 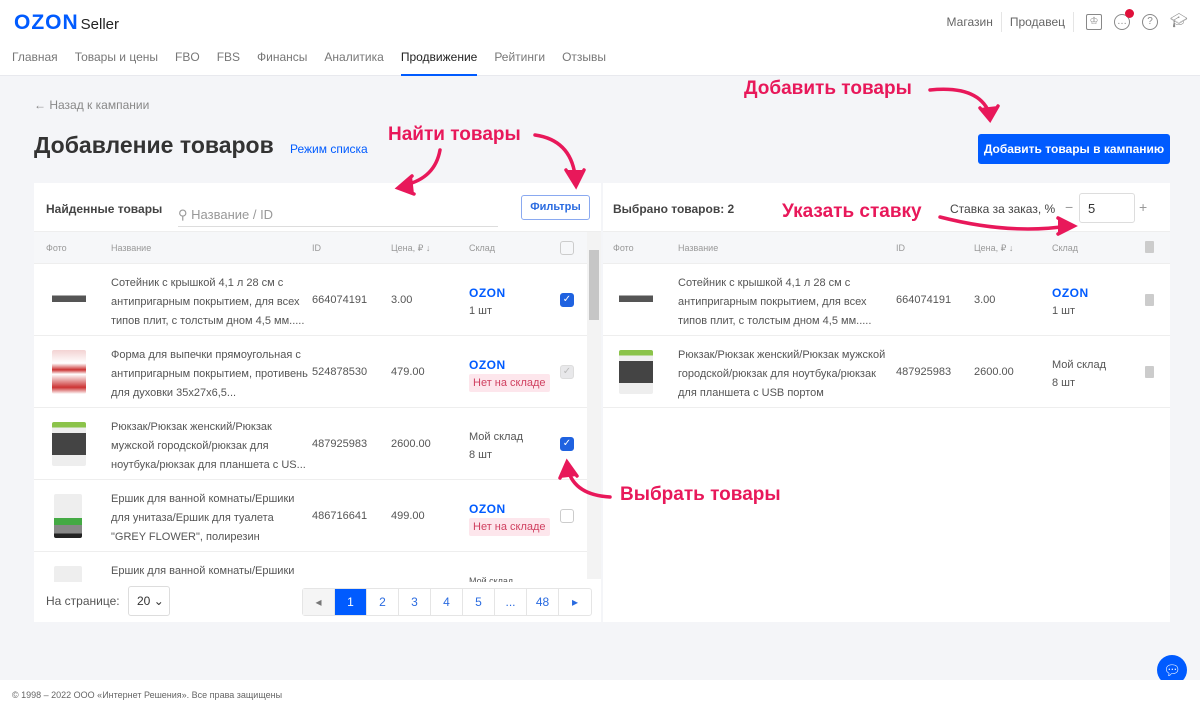 What do you see at coordinates (1179, 20) in the screenshot?
I see `graduation-cap-icon: 🎓︎` at bounding box center [1179, 20].